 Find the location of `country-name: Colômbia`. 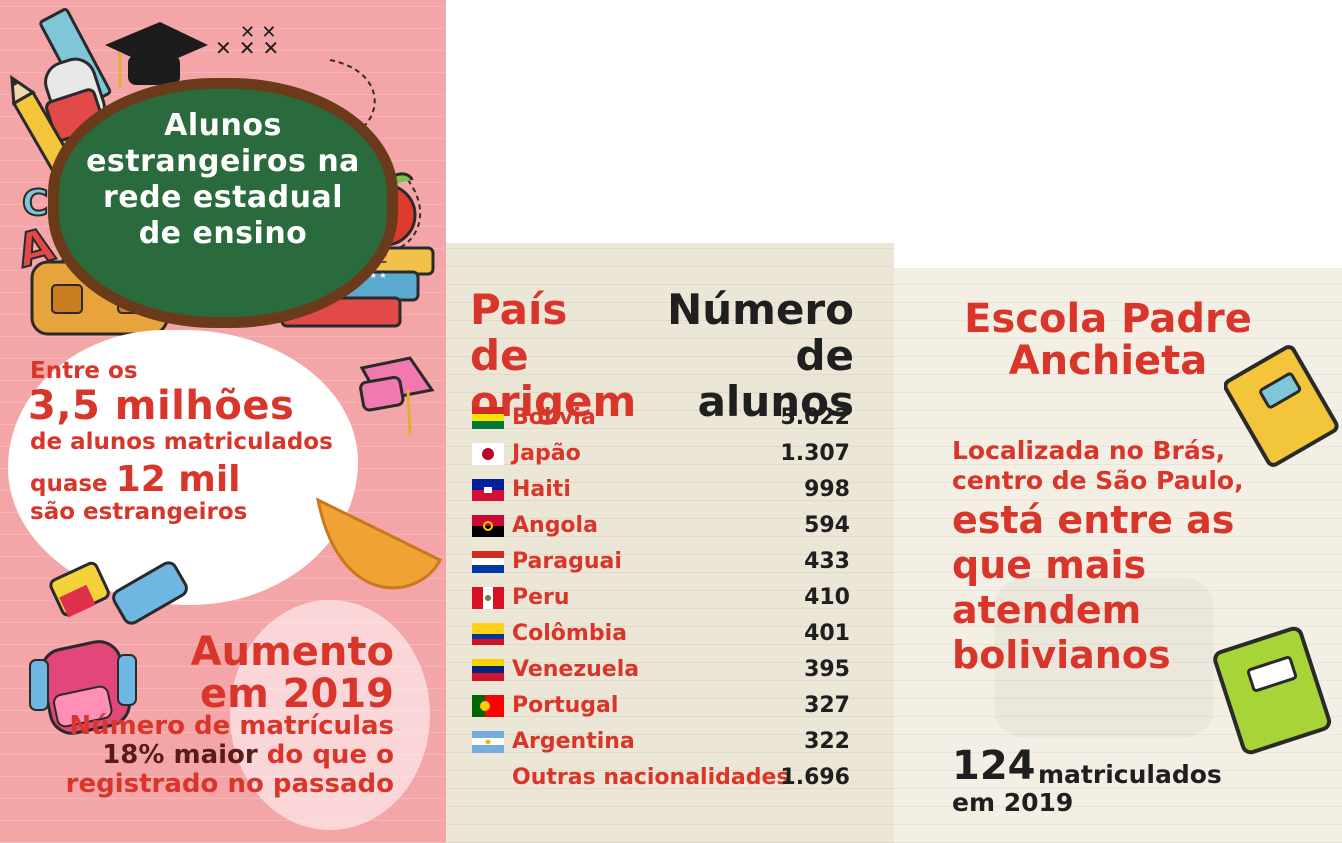

country-name: Colômbia is located at coordinates (569, 633).